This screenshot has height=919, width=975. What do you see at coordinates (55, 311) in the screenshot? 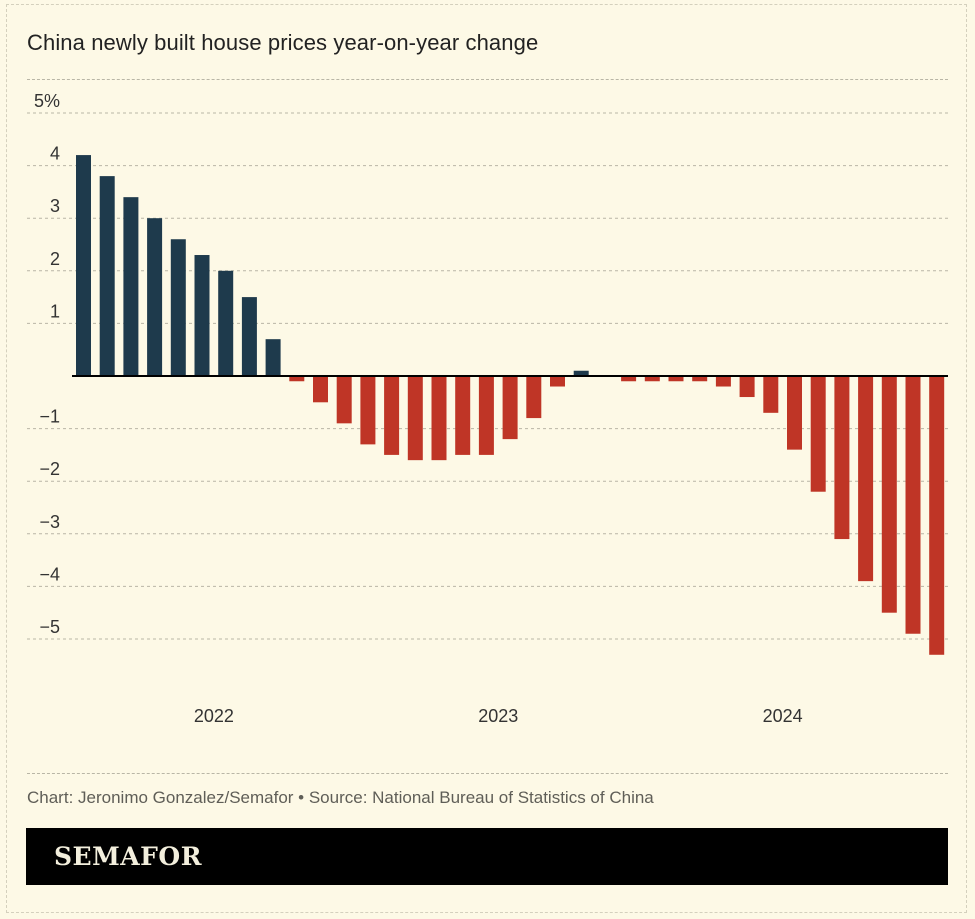
I see `y-tick-label: 1` at bounding box center [55, 311].